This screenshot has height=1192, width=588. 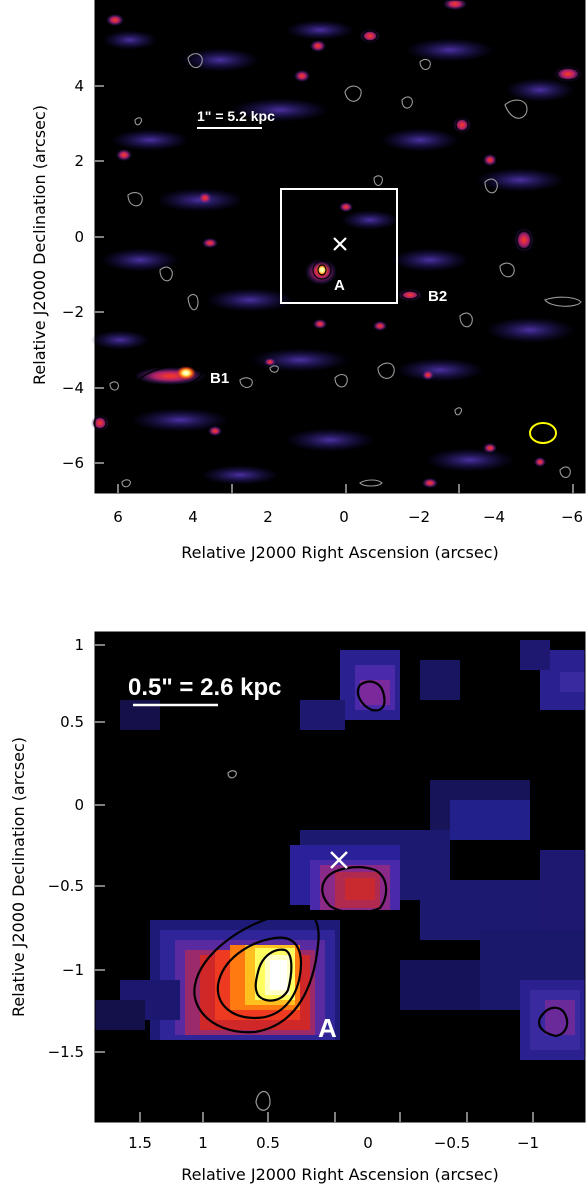 I want to click on bottom-xtick: 0.5, so click(x=268, y=1143).